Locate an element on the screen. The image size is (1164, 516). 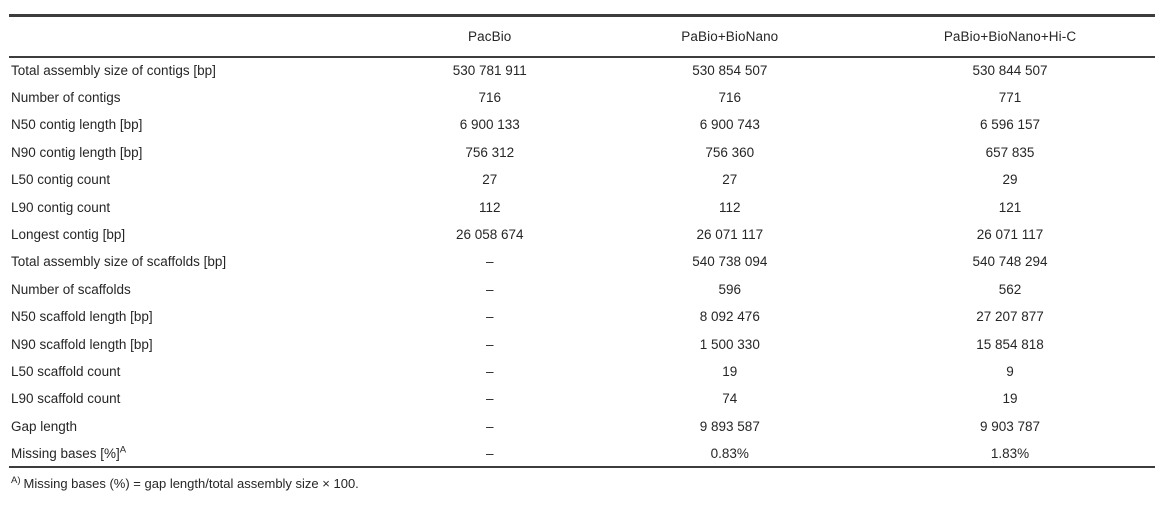
metric-value-pabio-bionano: 74 is located at coordinates (730, 399).